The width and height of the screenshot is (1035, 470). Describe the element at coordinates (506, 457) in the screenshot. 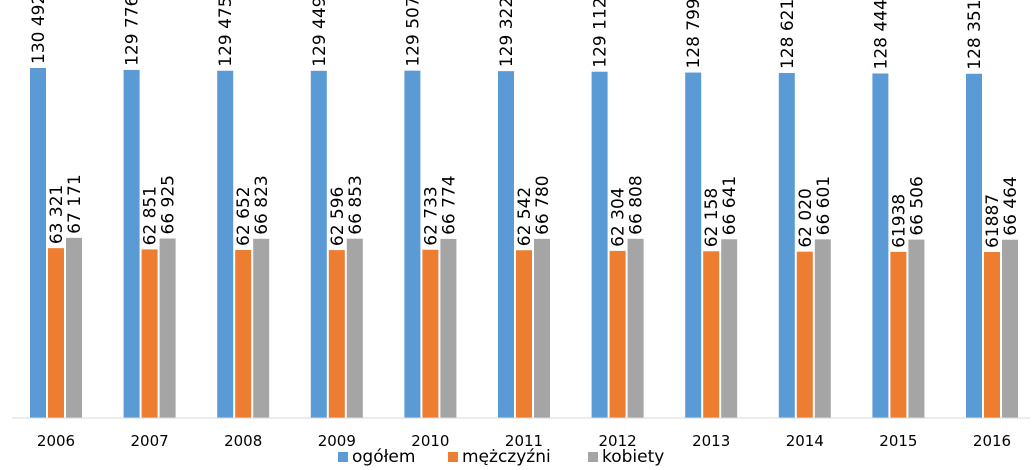

I see `legend-label-mężczyźni: mężczyźni` at that location.